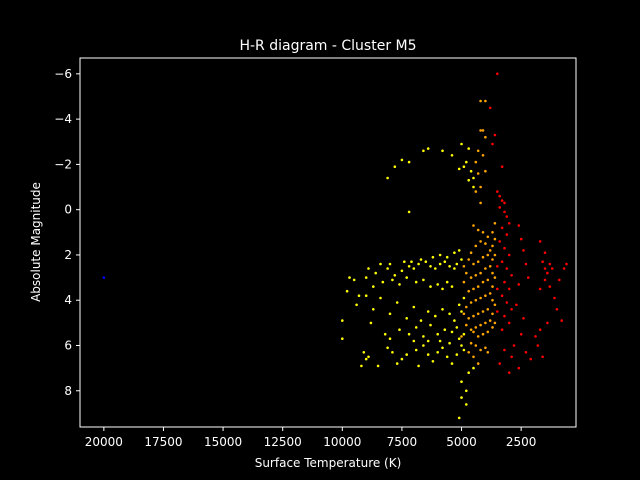 The image size is (640, 480). Describe the element at coordinates (283, 442) in the screenshot. I see `x-tick-label: 12500` at that location.